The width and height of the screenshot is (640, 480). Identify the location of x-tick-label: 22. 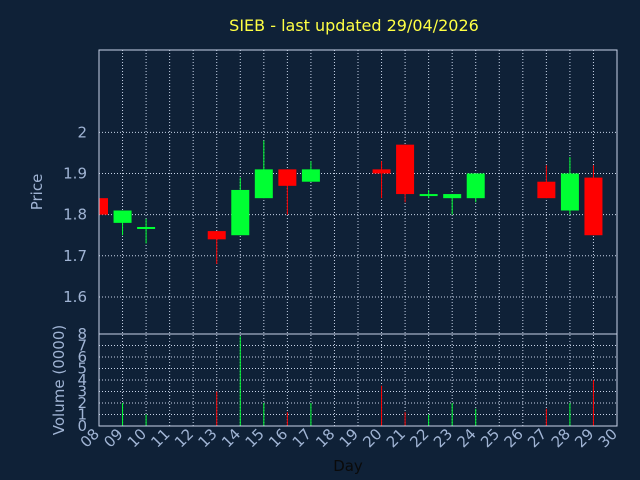
(419, 438).